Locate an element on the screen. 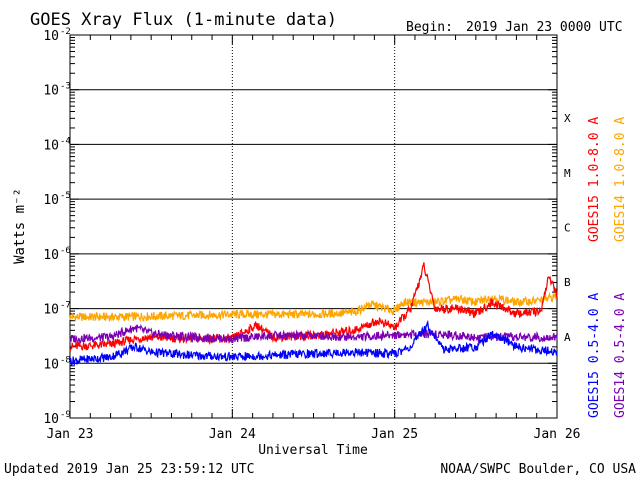  flare-class-label: B is located at coordinates (567, 282).